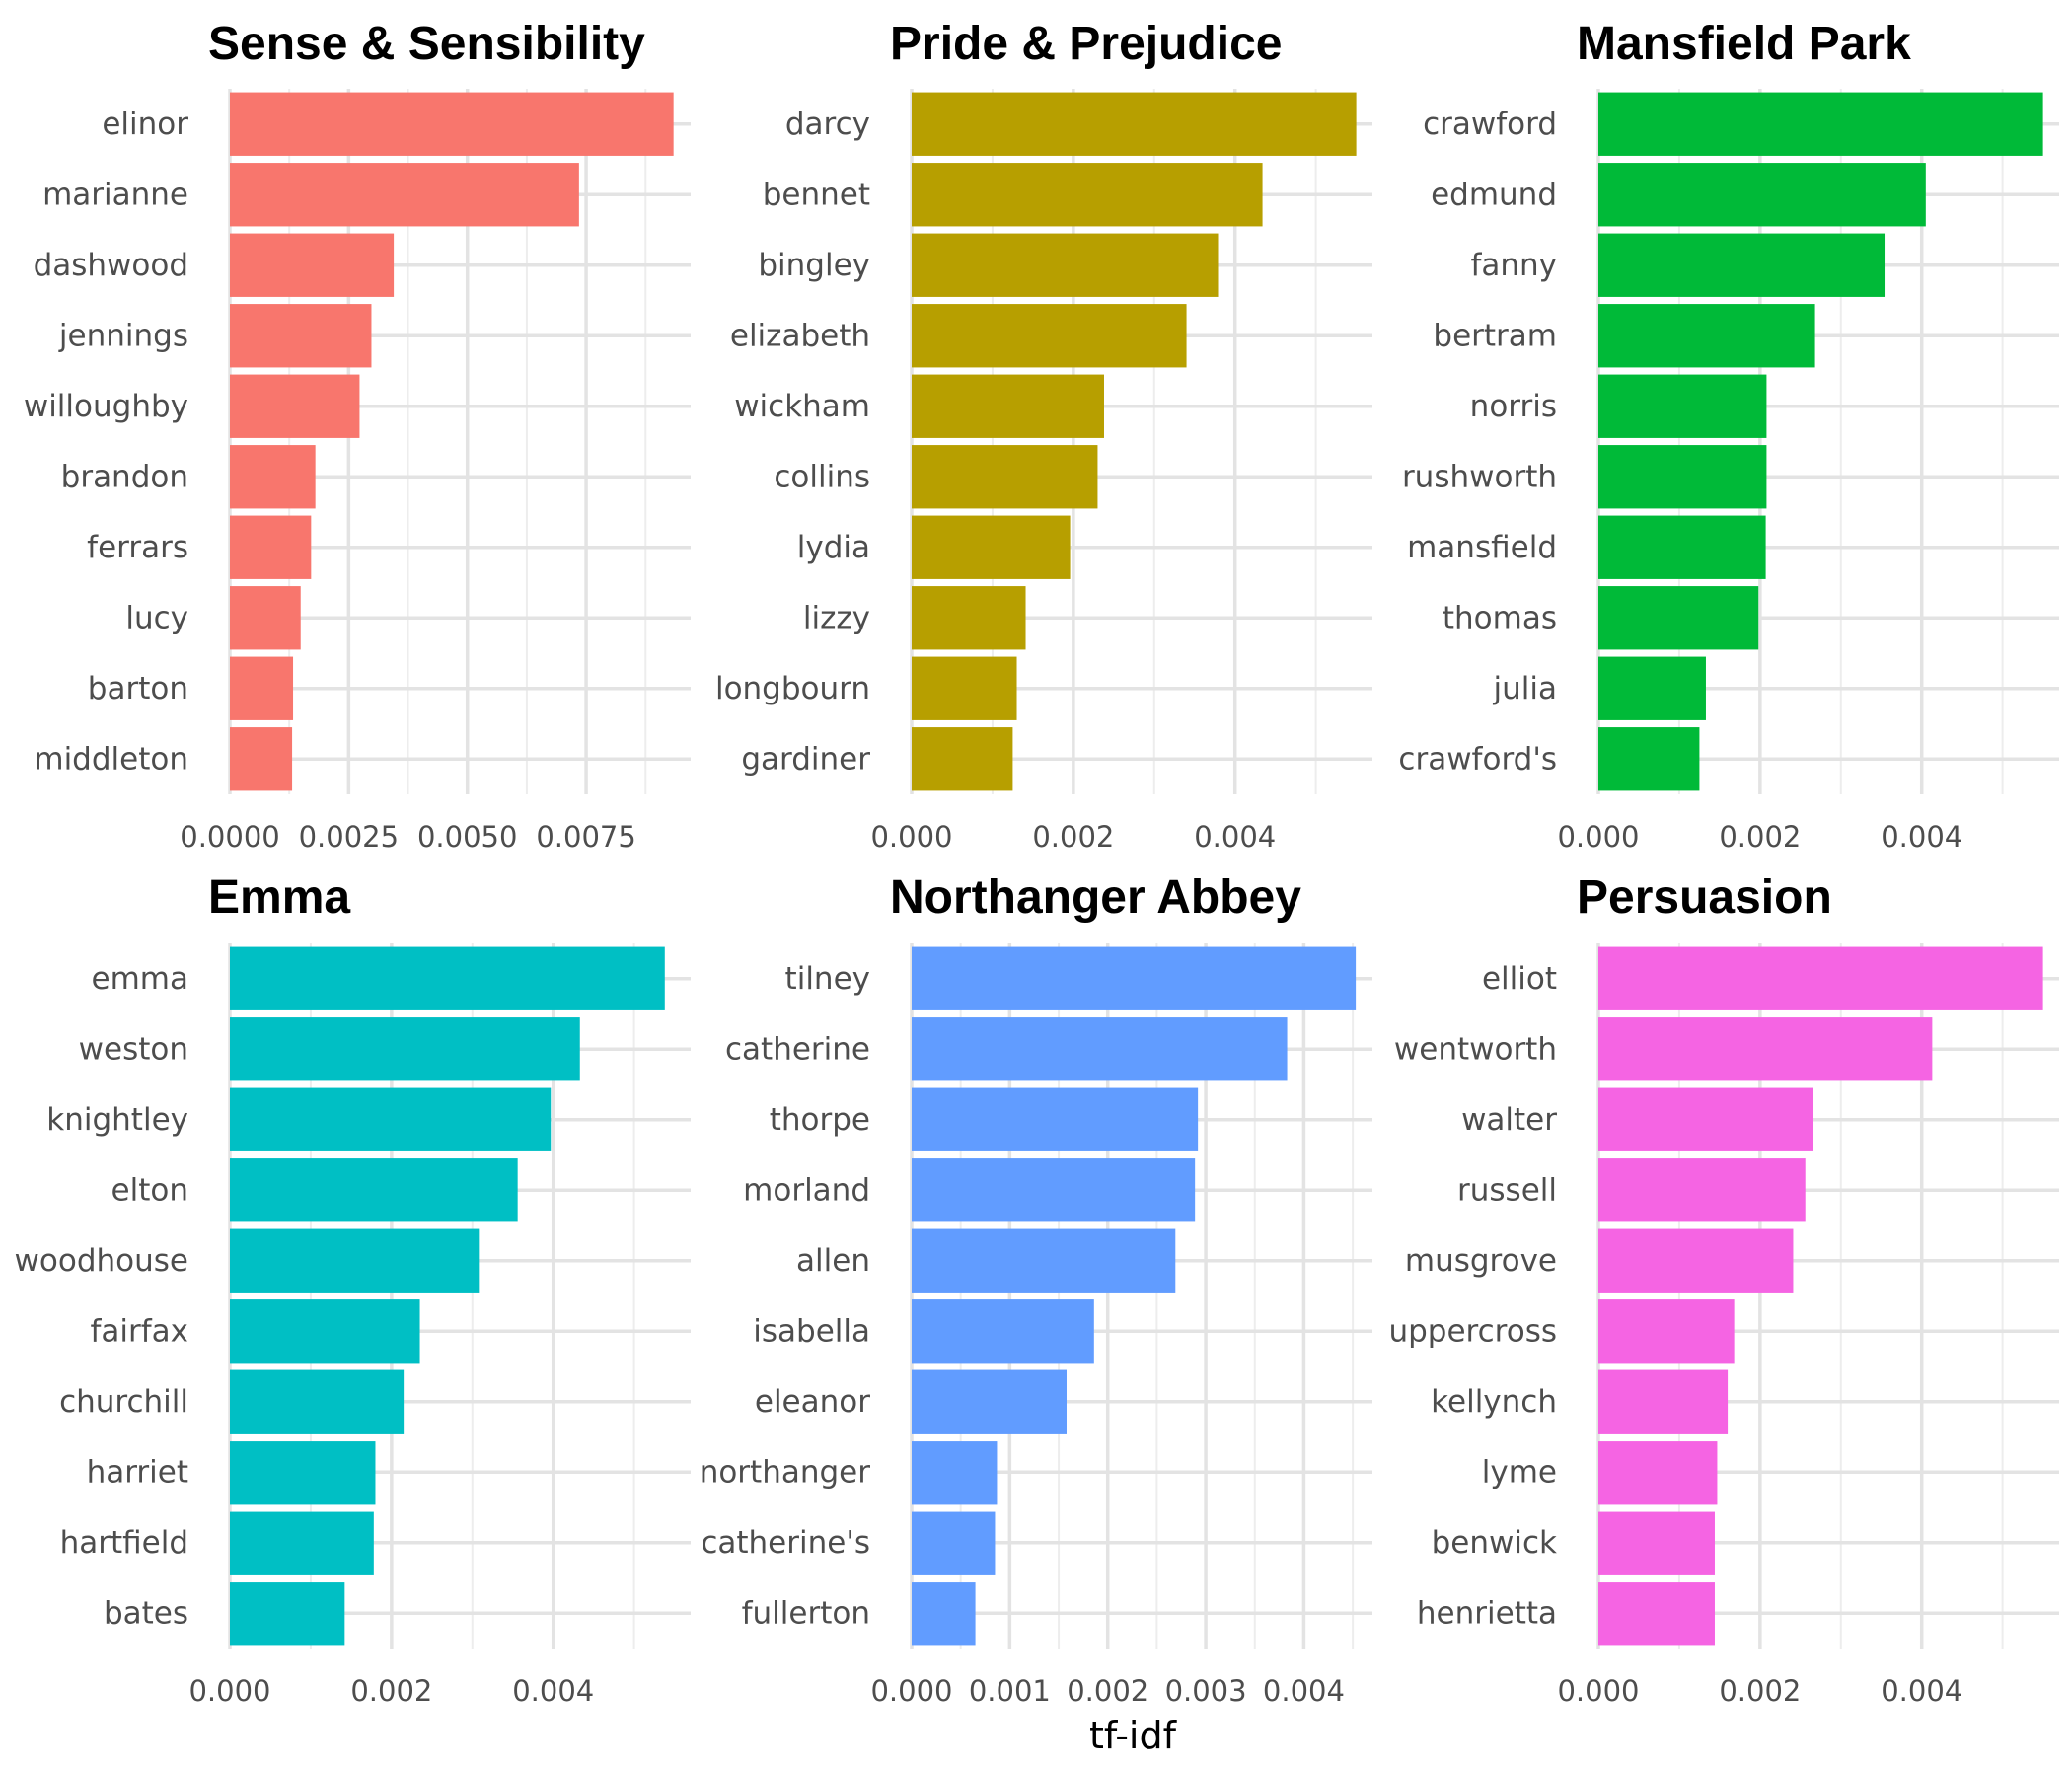 This screenshot has width=2072, height=1776. I want to click on category-label: harriet, so click(138, 1472).